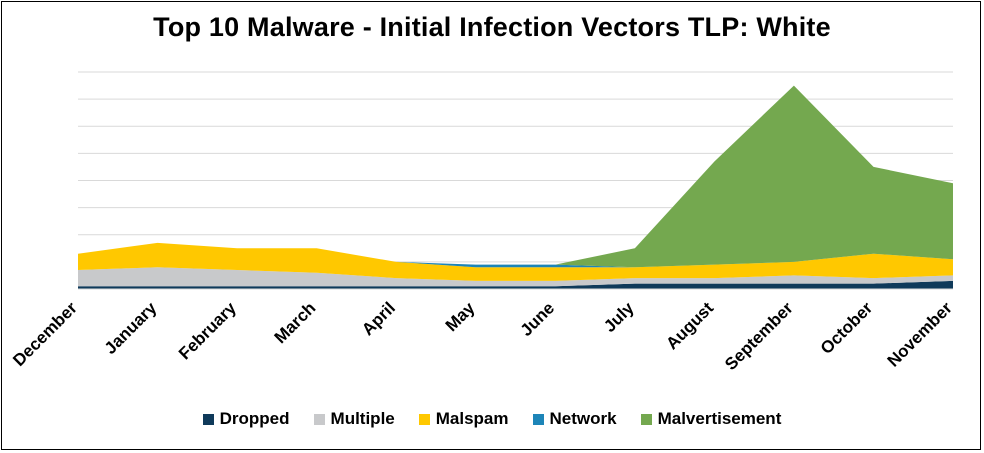 This screenshot has width=984, height=453. I want to click on legend-item-dropped: Dropped, so click(246, 419).